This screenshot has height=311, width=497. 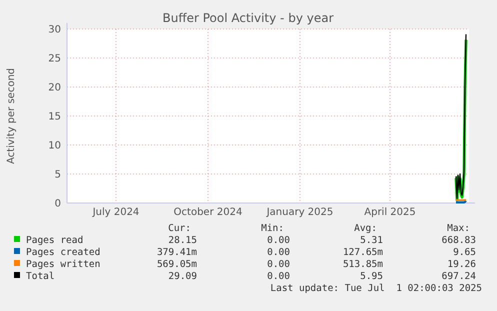 What do you see at coordinates (40, 276) in the screenshot?
I see `legend-label: Total` at bounding box center [40, 276].